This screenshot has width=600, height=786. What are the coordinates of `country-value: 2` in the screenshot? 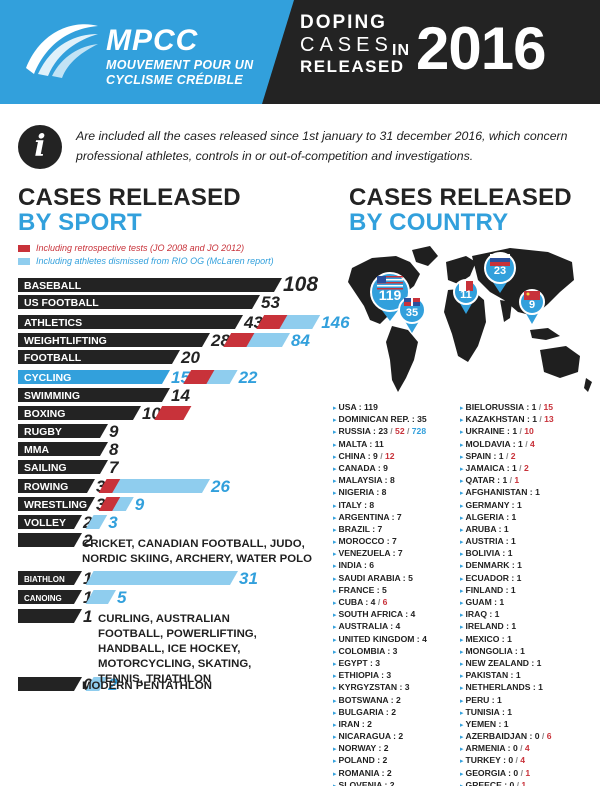 It's located at (392, 782).